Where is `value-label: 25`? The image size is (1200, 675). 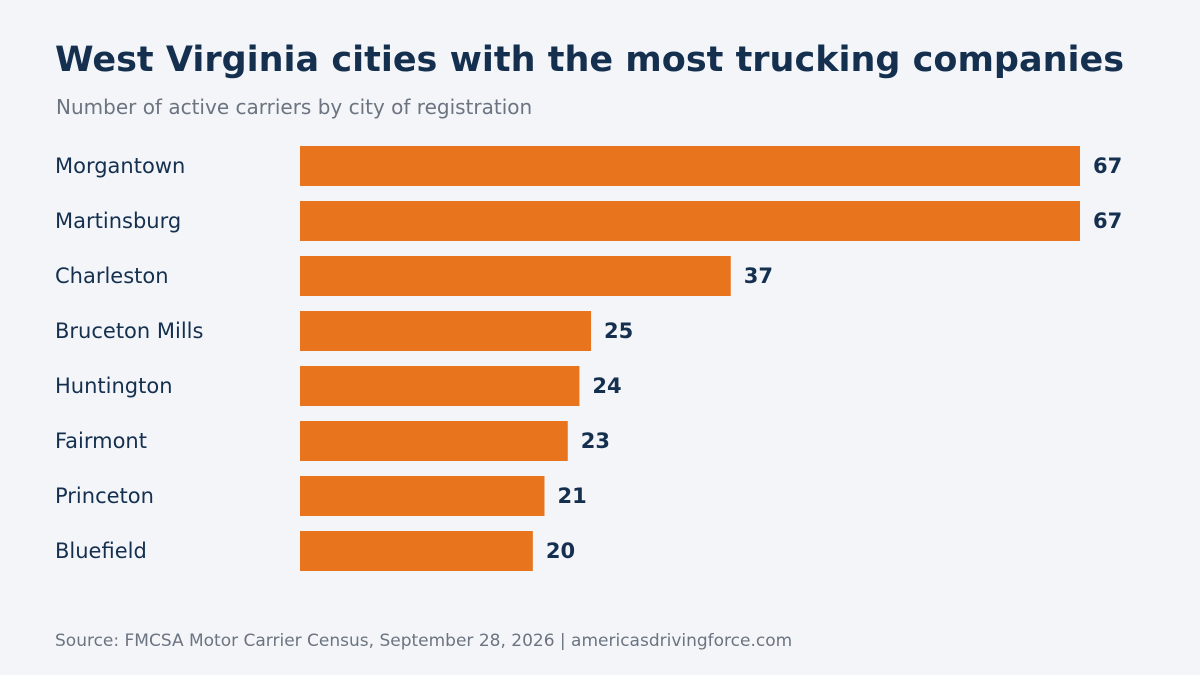 value-label: 25 is located at coordinates (618, 331).